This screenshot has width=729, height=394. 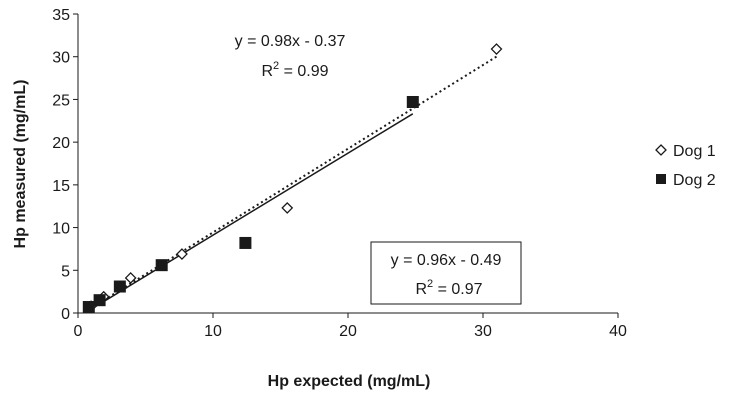 What do you see at coordinates (290, 41) in the screenshot?
I see `dog1-equation: y = 0.98x - 0.37` at bounding box center [290, 41].